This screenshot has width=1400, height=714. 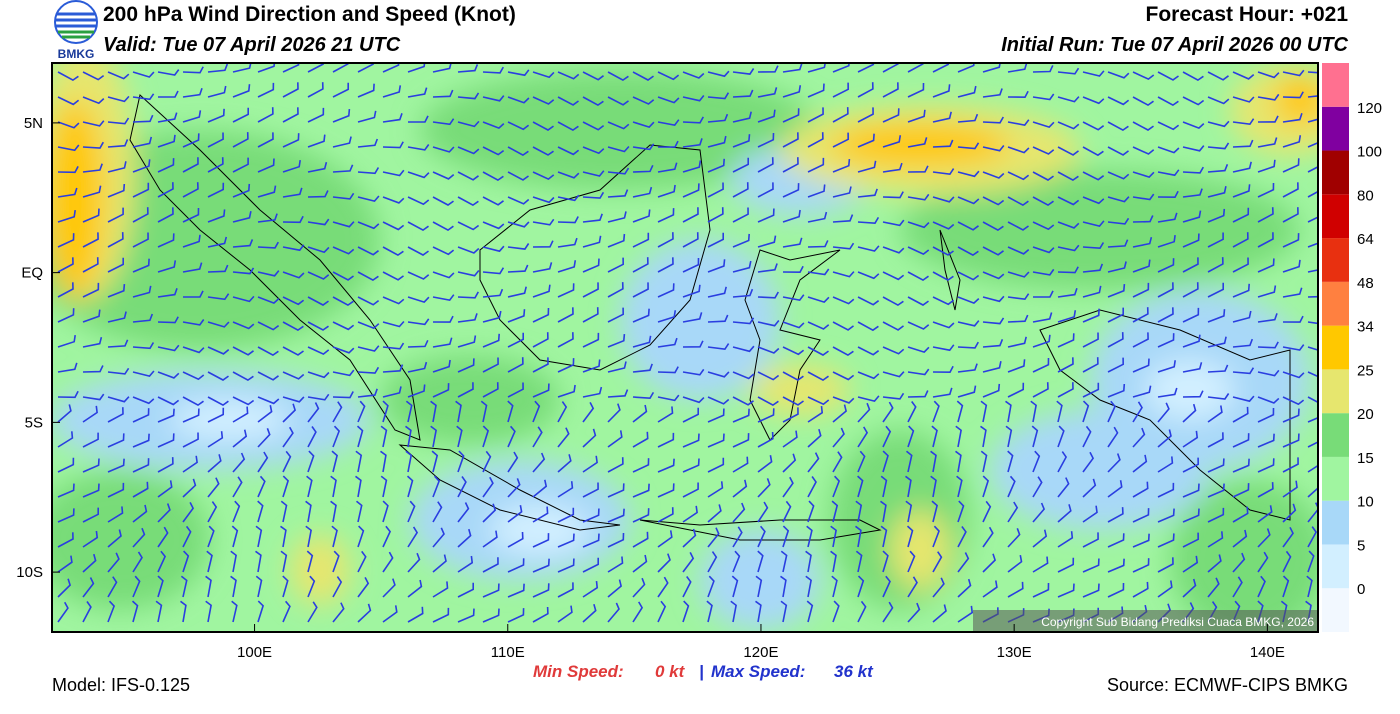 What do you see at coordinates (1335, 172) in the screenshot?
I see `colorbar-bin` at bounding box center [1335, 172].